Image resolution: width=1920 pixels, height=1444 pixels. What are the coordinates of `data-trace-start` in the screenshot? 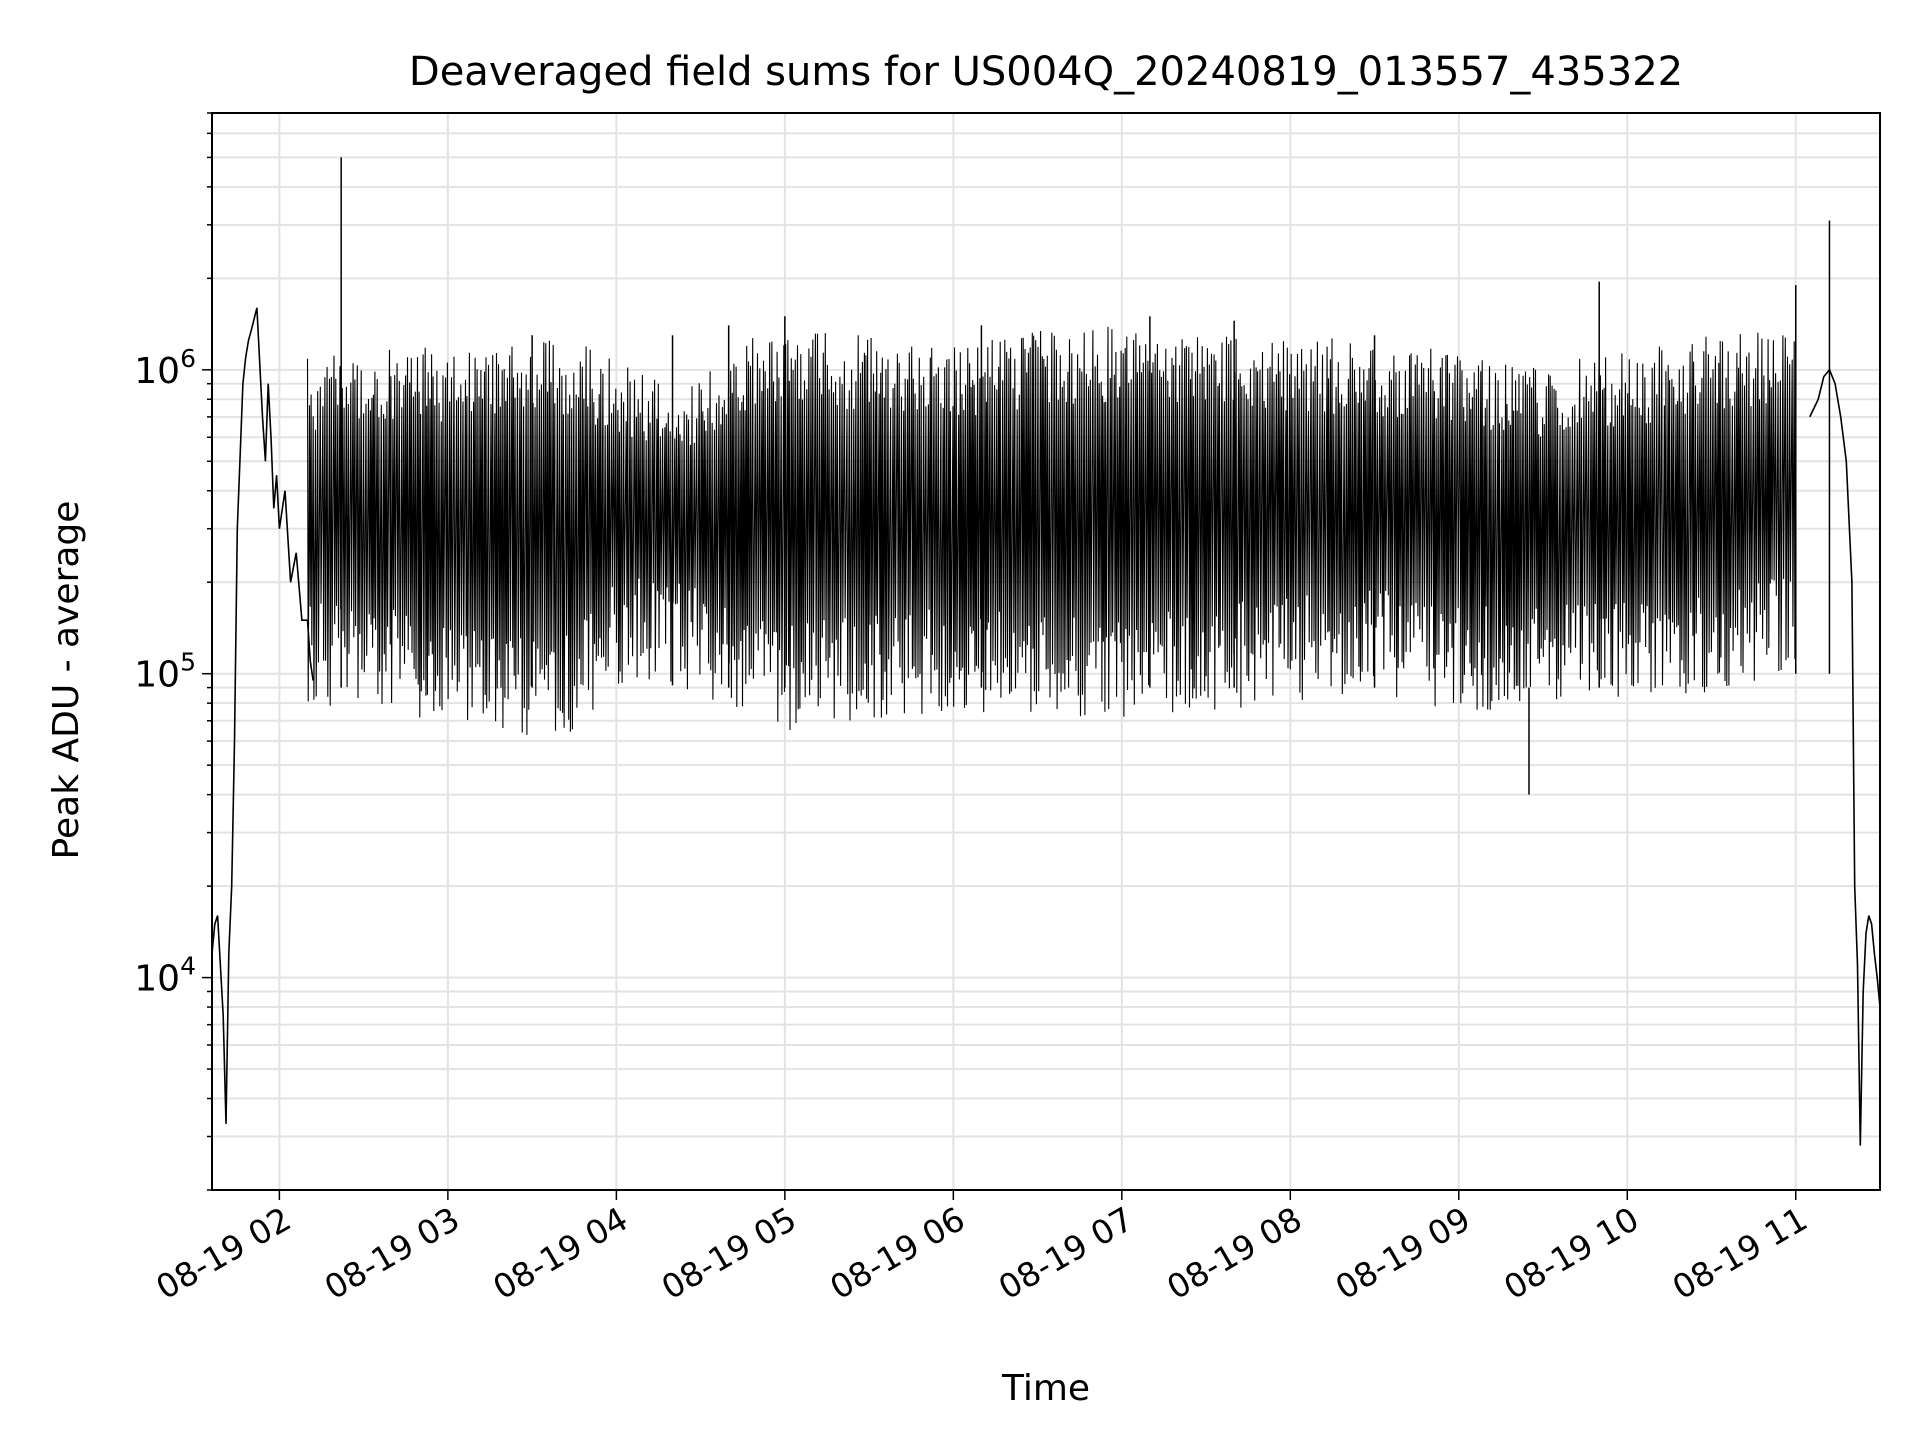 It's located at (262, 715).